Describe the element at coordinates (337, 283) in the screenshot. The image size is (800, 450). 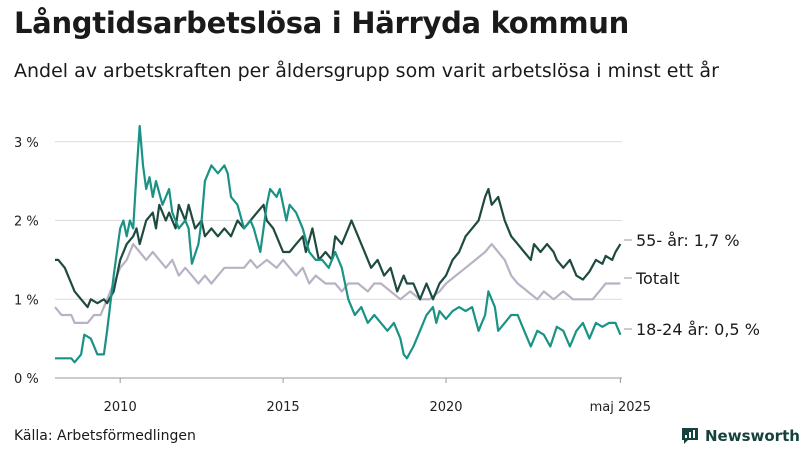
I see `series-line-totalt` at that location.